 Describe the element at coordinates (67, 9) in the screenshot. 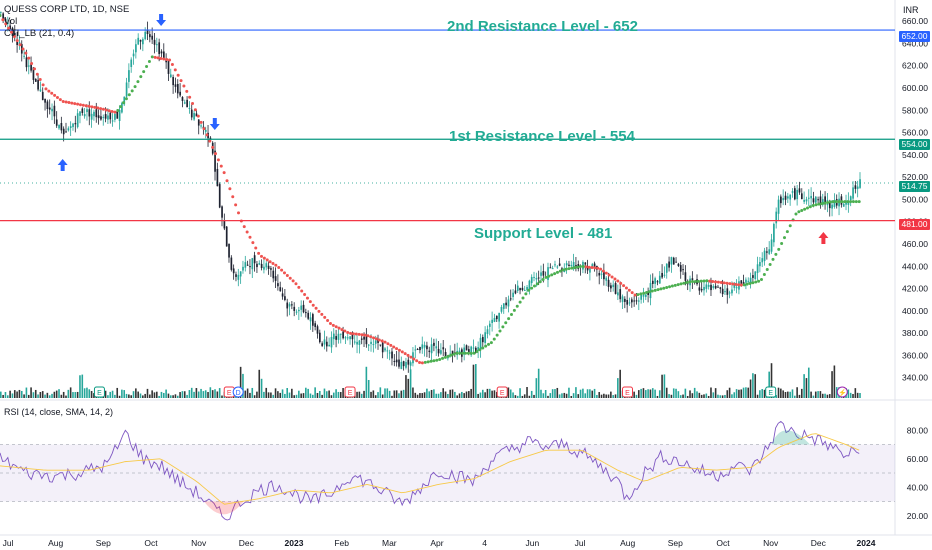

I see `symbol-title: QUESS CORP LTD, 1D, NSE` at that location.